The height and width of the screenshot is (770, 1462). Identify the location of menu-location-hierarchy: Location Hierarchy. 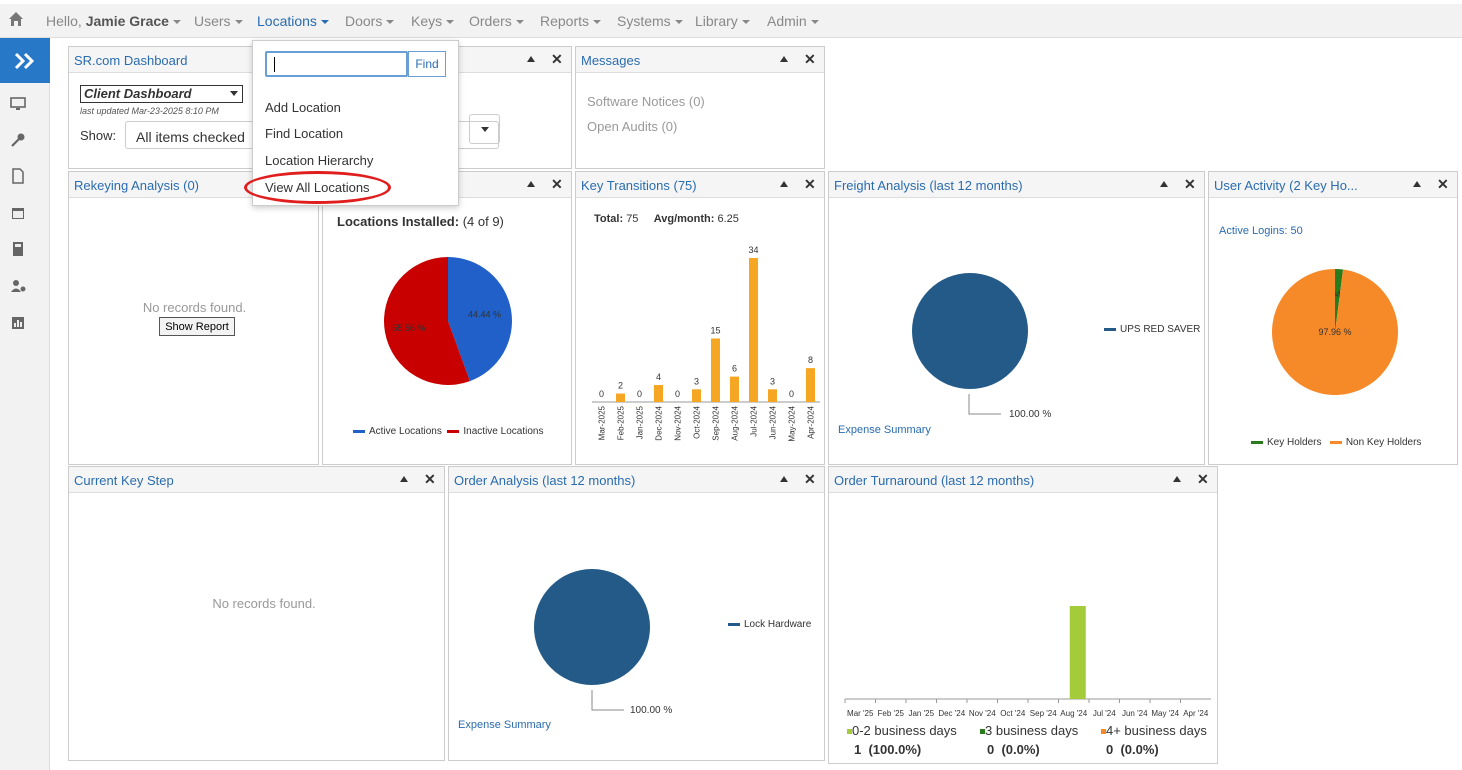
(319, 160).